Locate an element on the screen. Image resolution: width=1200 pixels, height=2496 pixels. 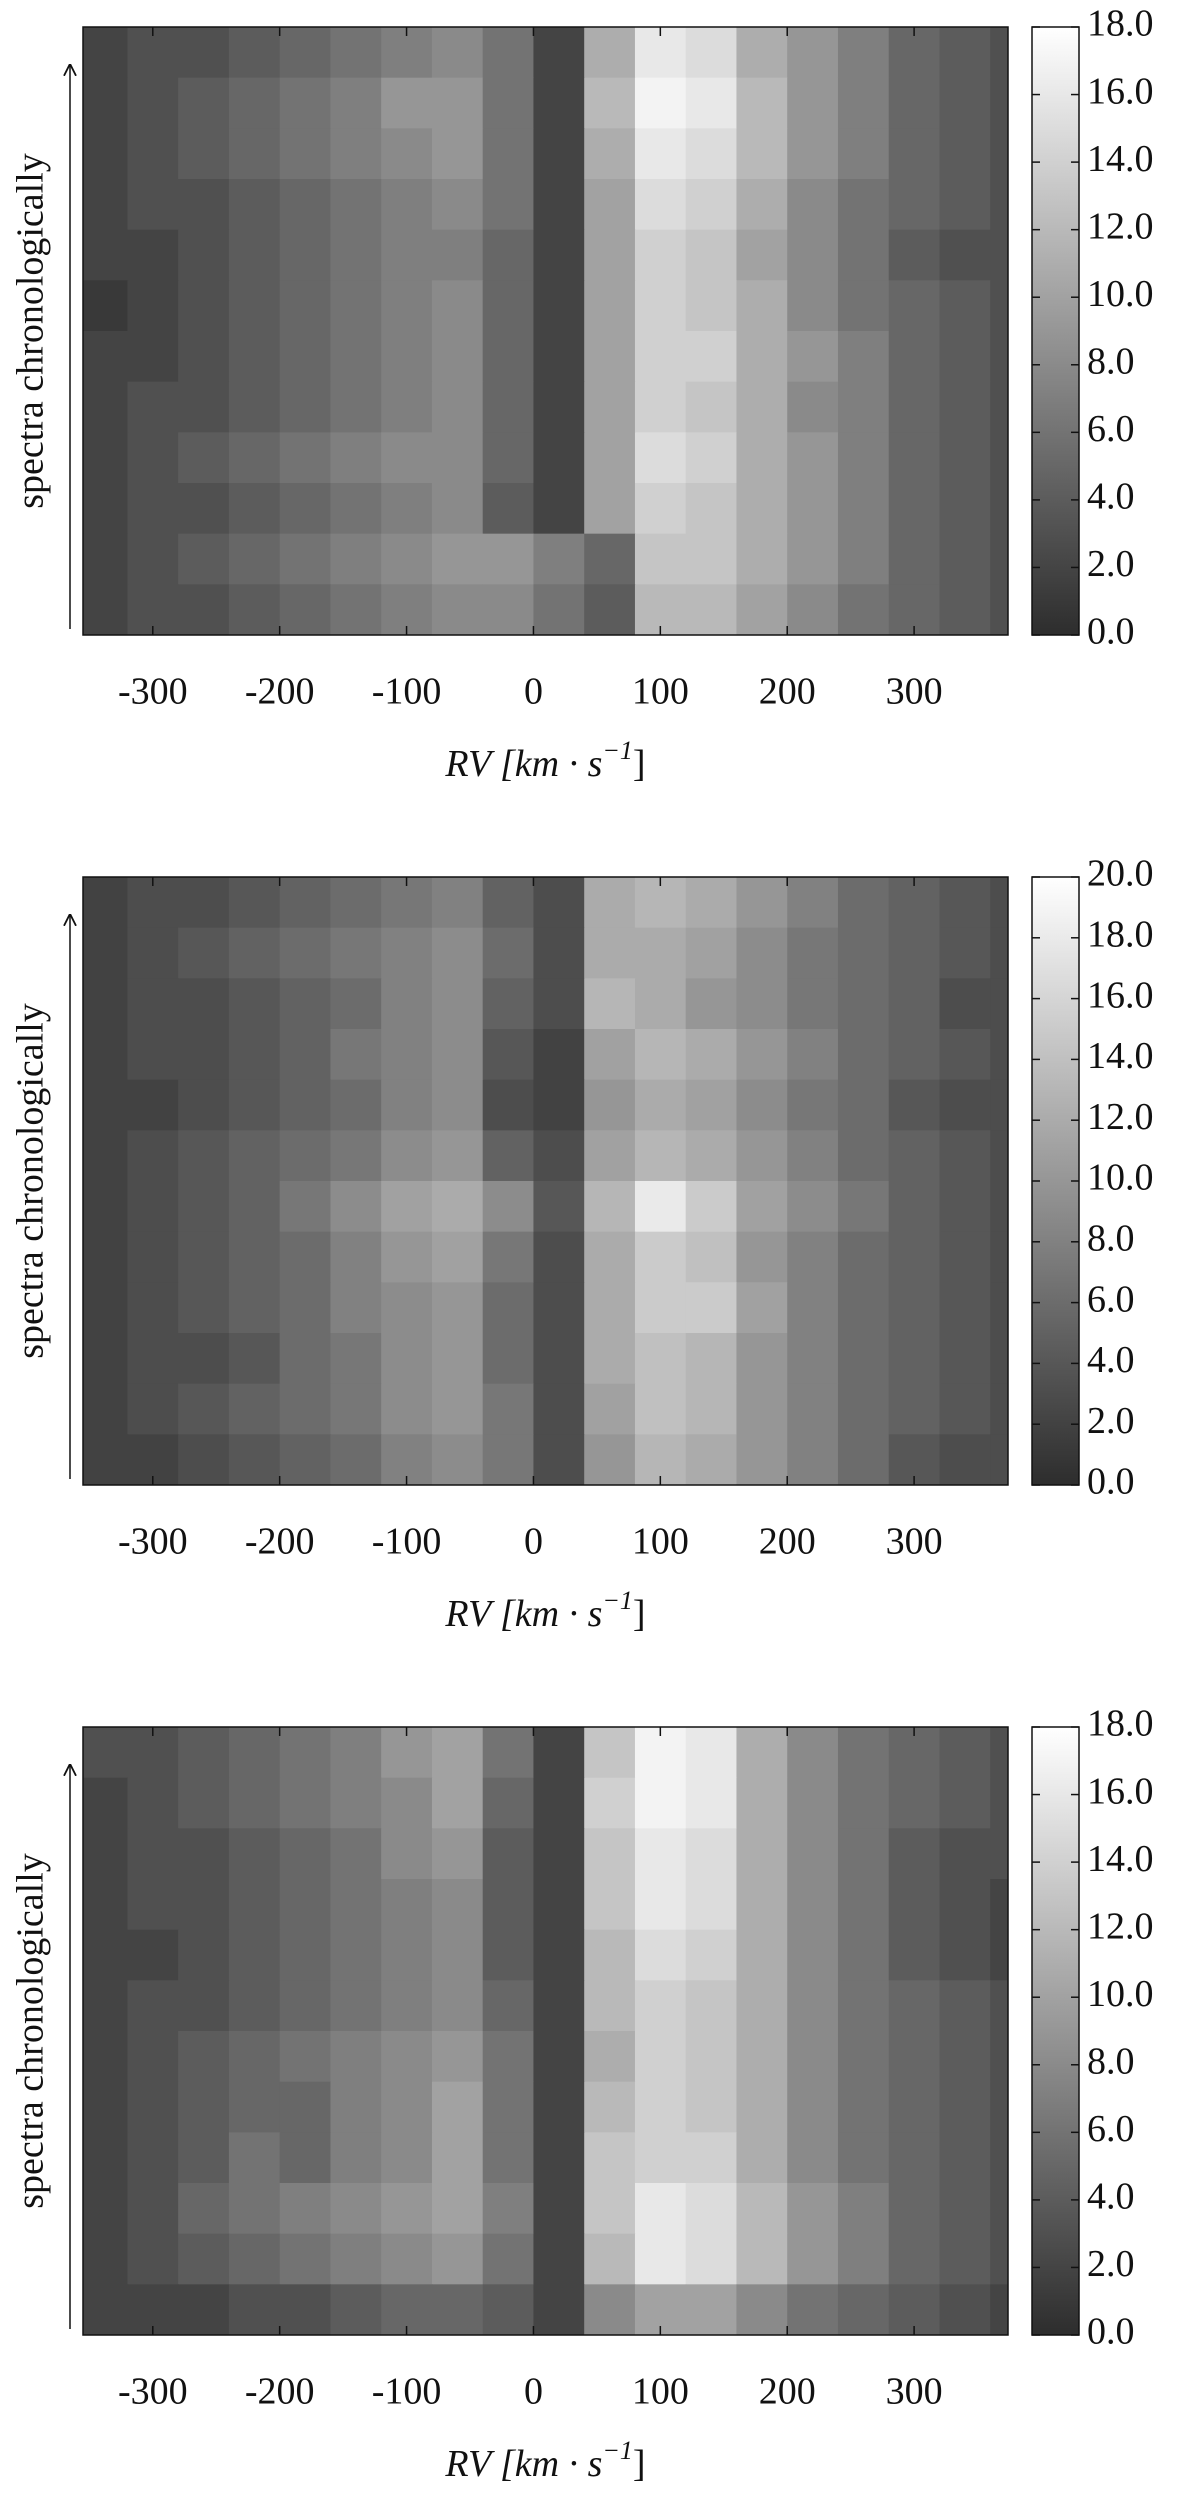
y-axis-label: spectra chronologically is located at coordinates (31, 331).